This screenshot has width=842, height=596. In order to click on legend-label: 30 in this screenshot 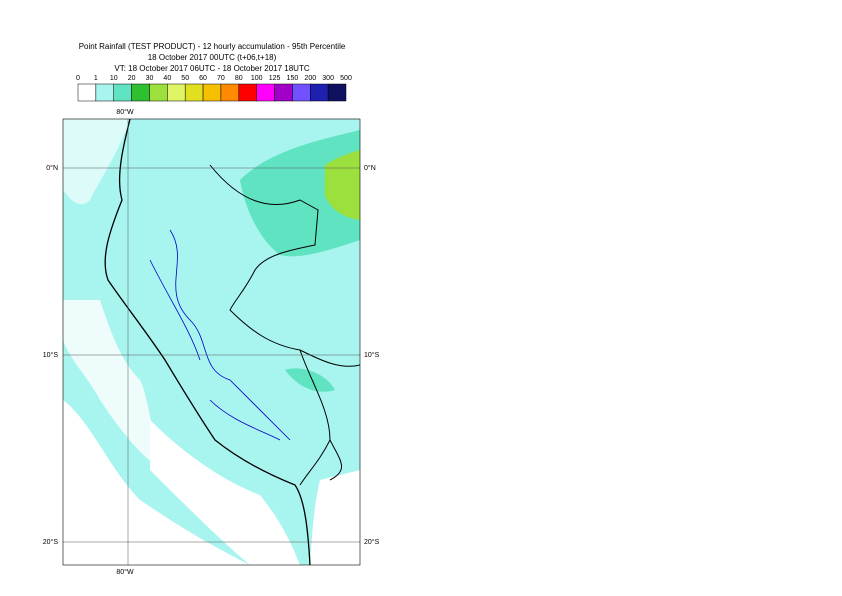, I will do `click(150, 78)`.